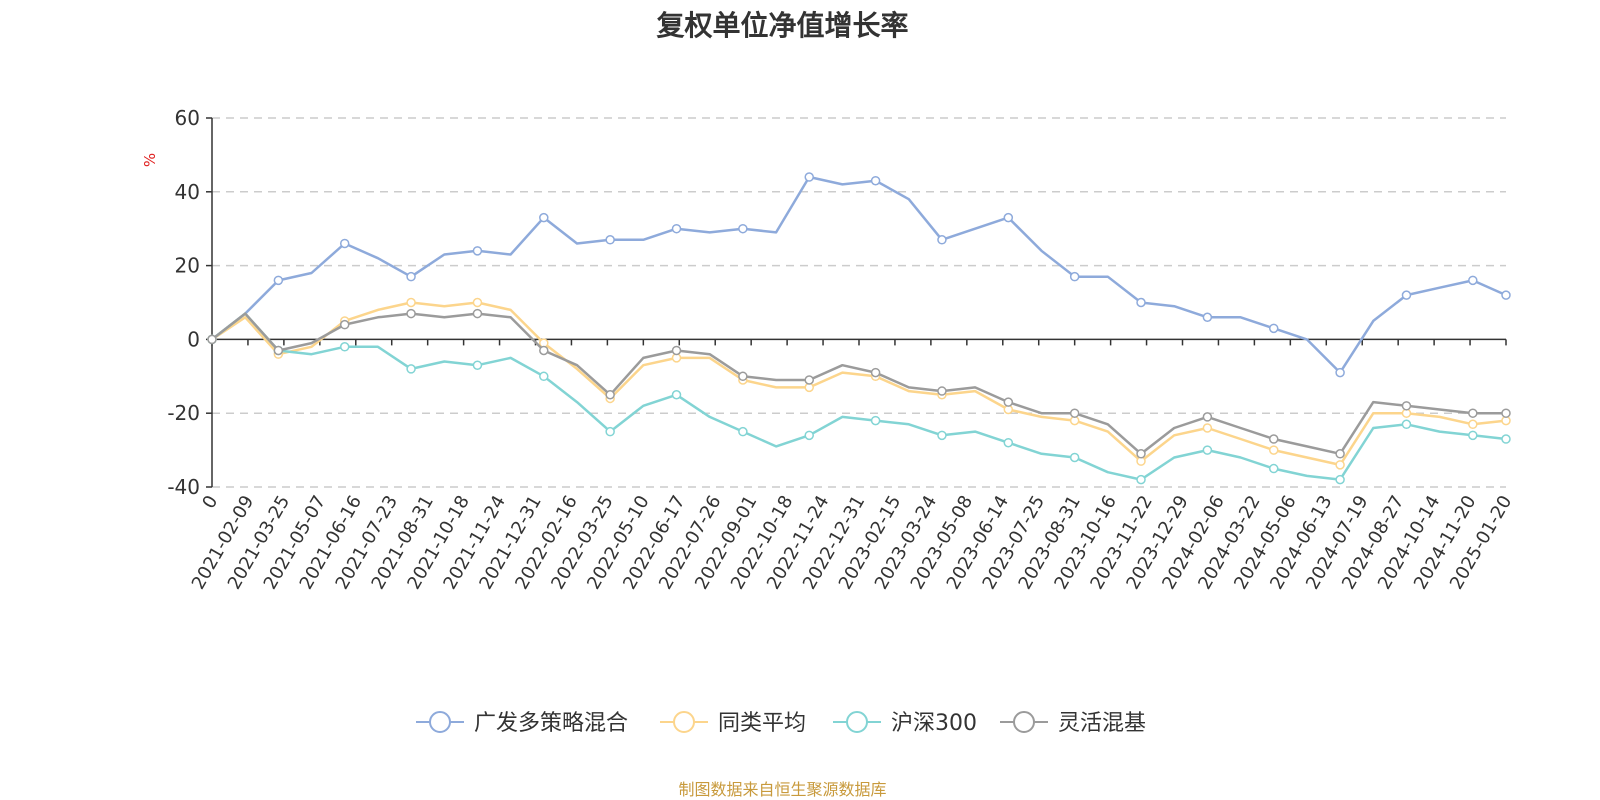 The width and height of the screenshot is (1600, 800). I want to click on y-tick-label: -20, so click(183, 413).